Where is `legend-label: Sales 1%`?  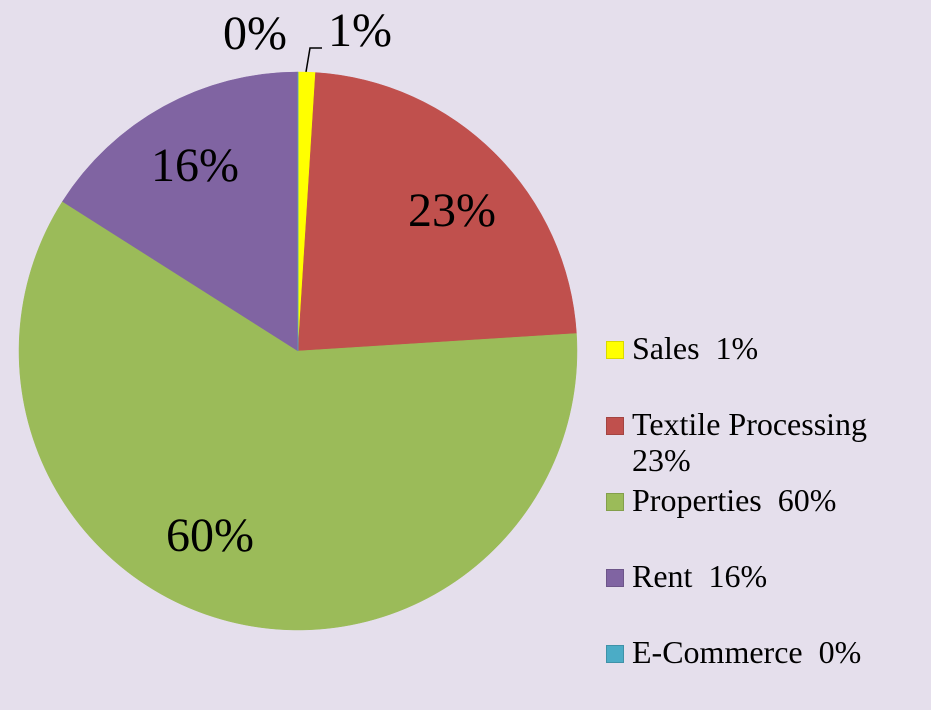
legend-label: Sales 1% is located at coordinates (695, 348).